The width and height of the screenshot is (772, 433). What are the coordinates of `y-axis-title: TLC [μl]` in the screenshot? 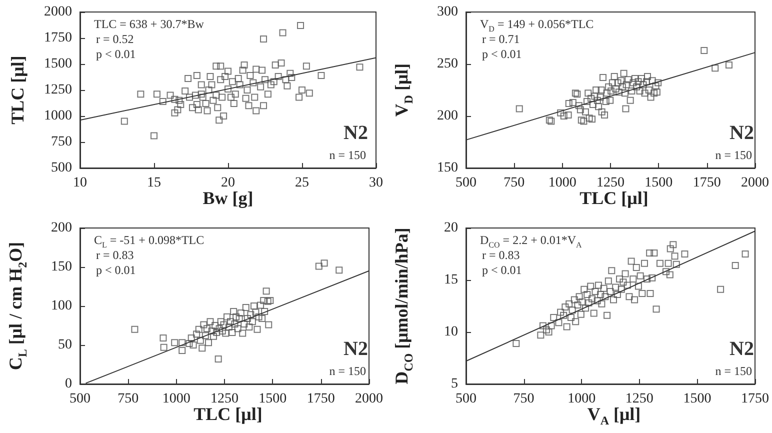 It's located at (18, 90).